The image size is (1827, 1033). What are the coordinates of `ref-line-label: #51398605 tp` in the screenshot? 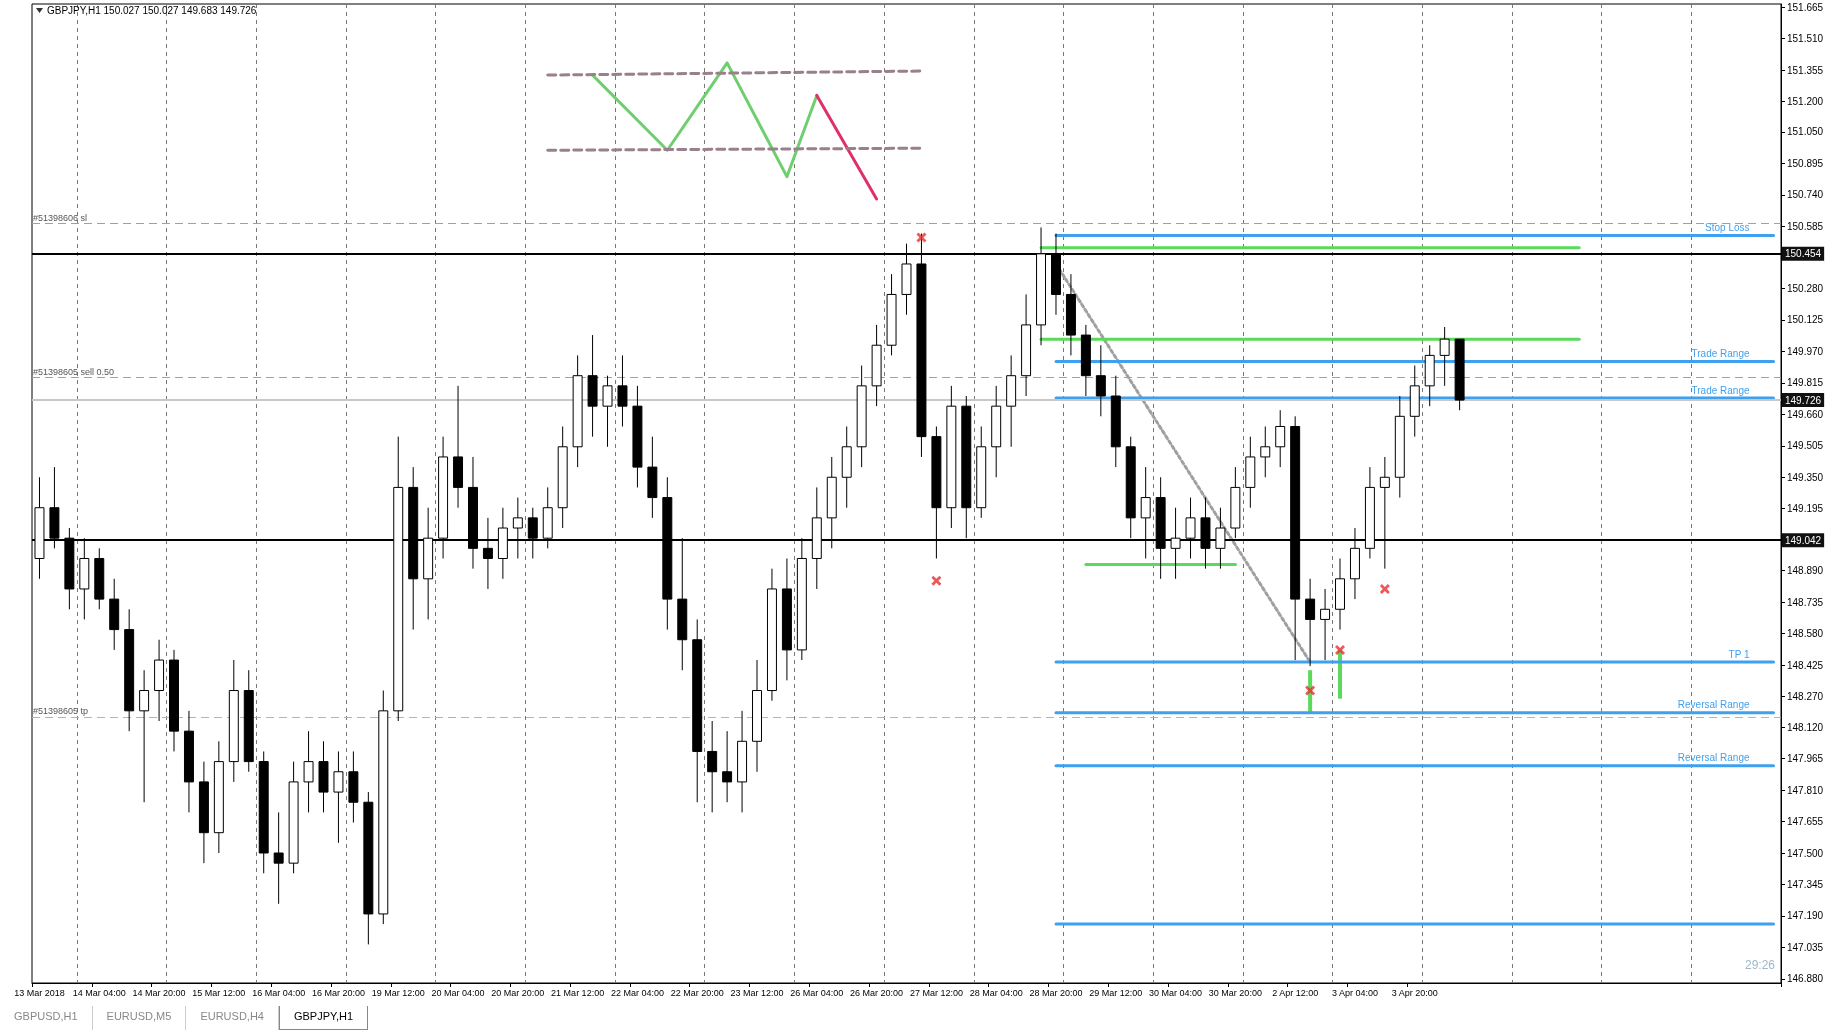 It's located at (61, 711).